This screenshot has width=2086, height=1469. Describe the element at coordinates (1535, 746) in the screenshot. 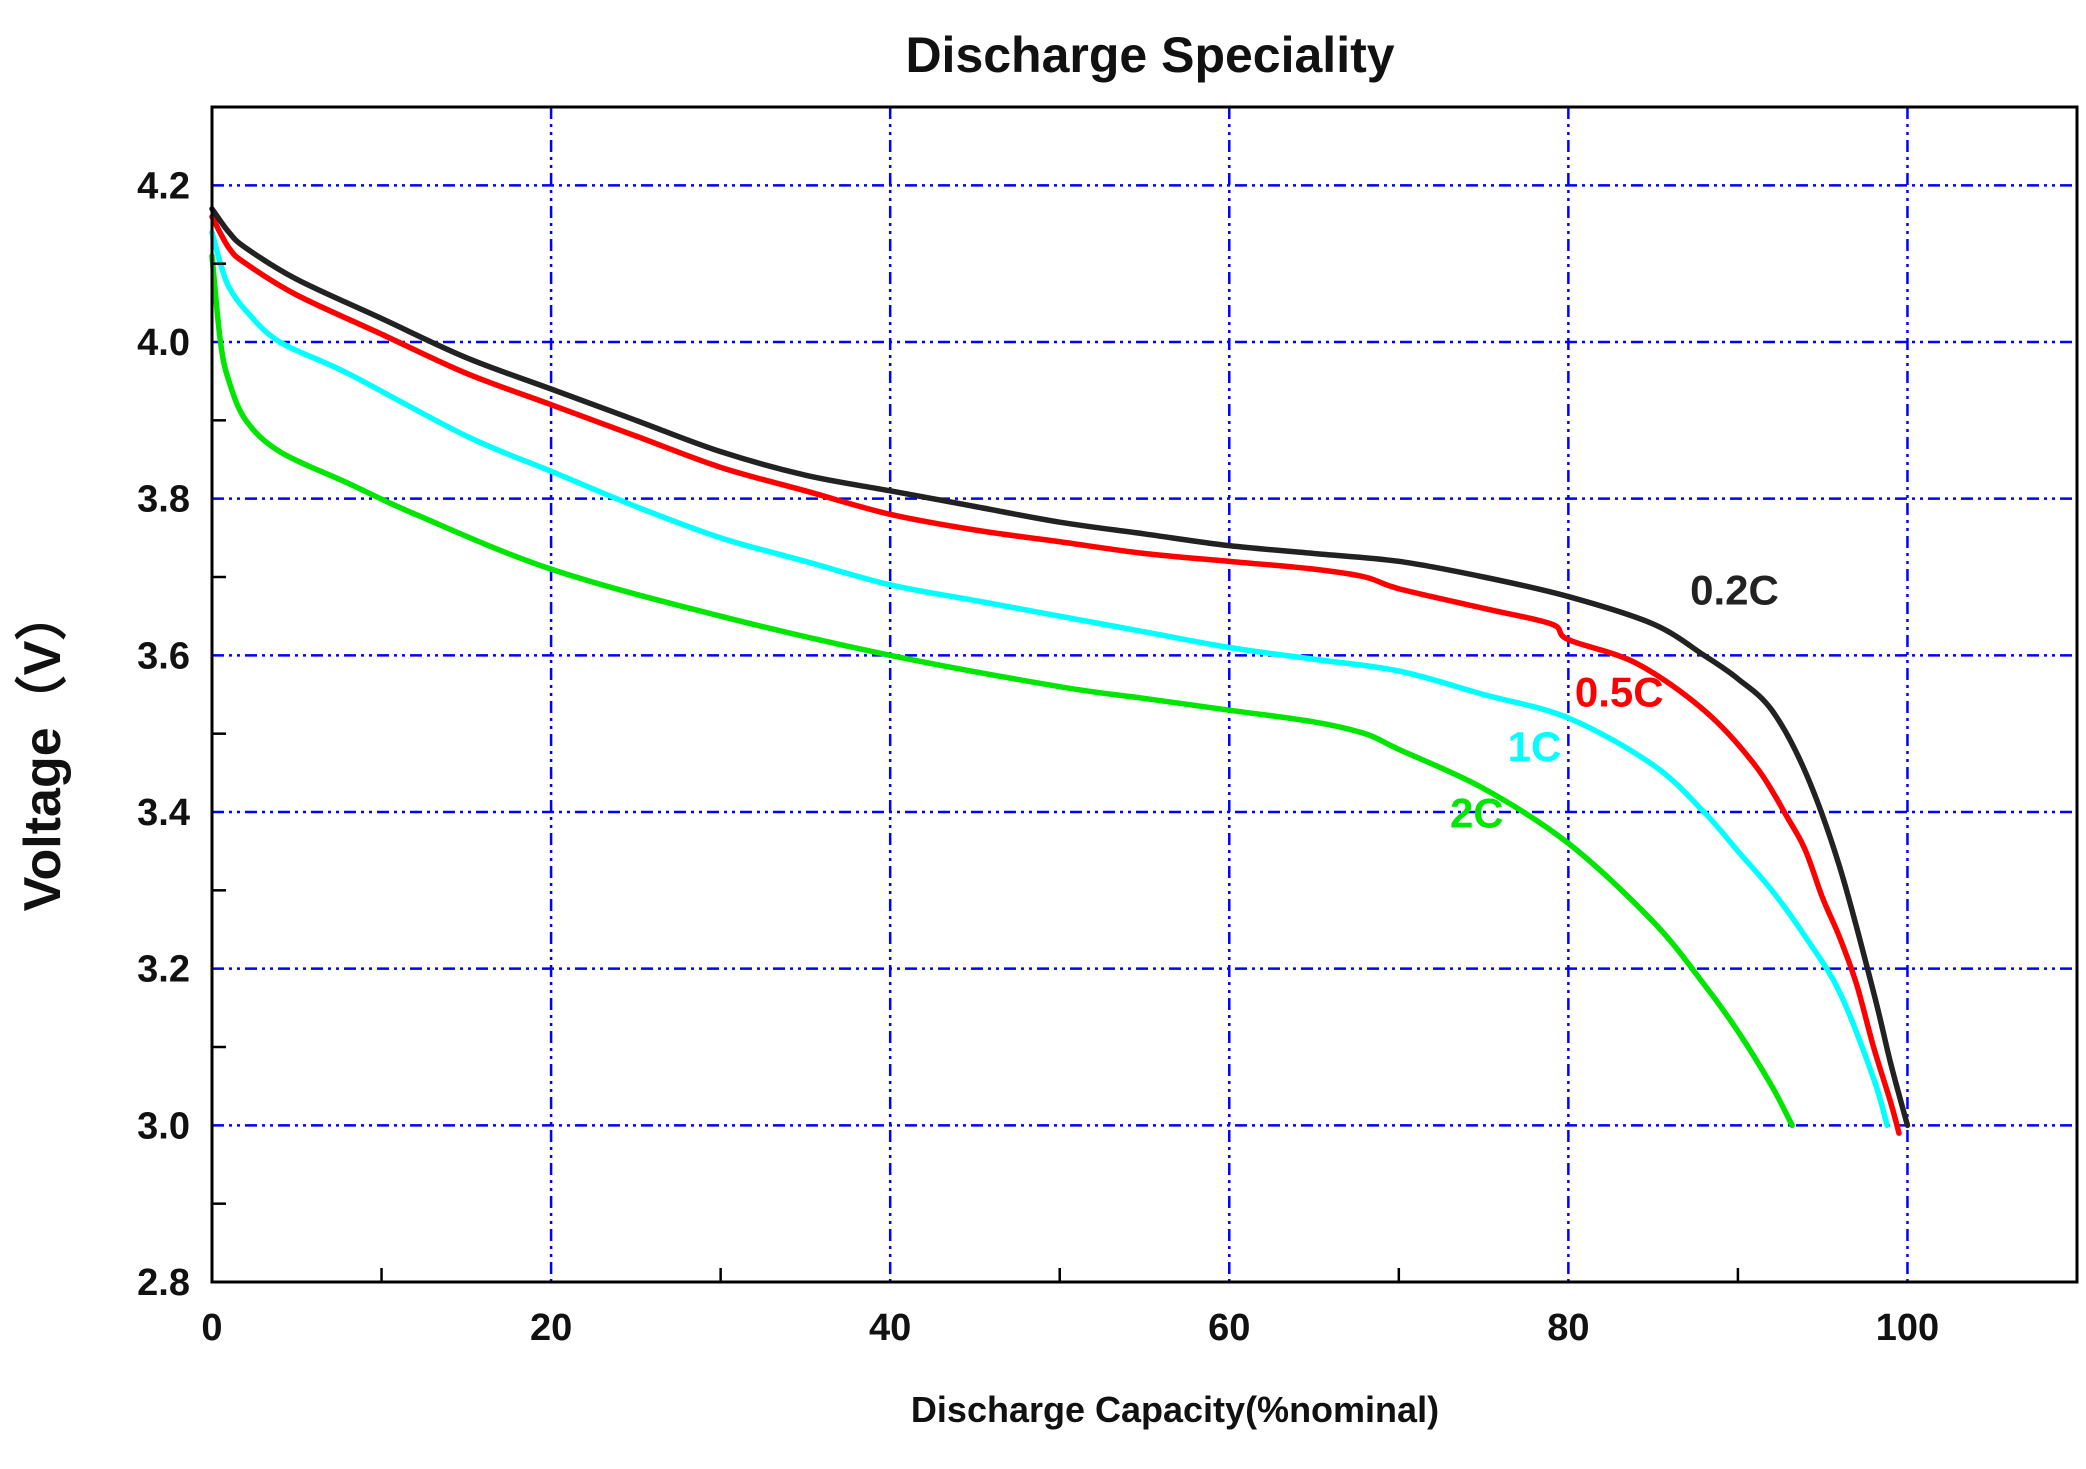

I see `series-label-1c: 1C` at that location.